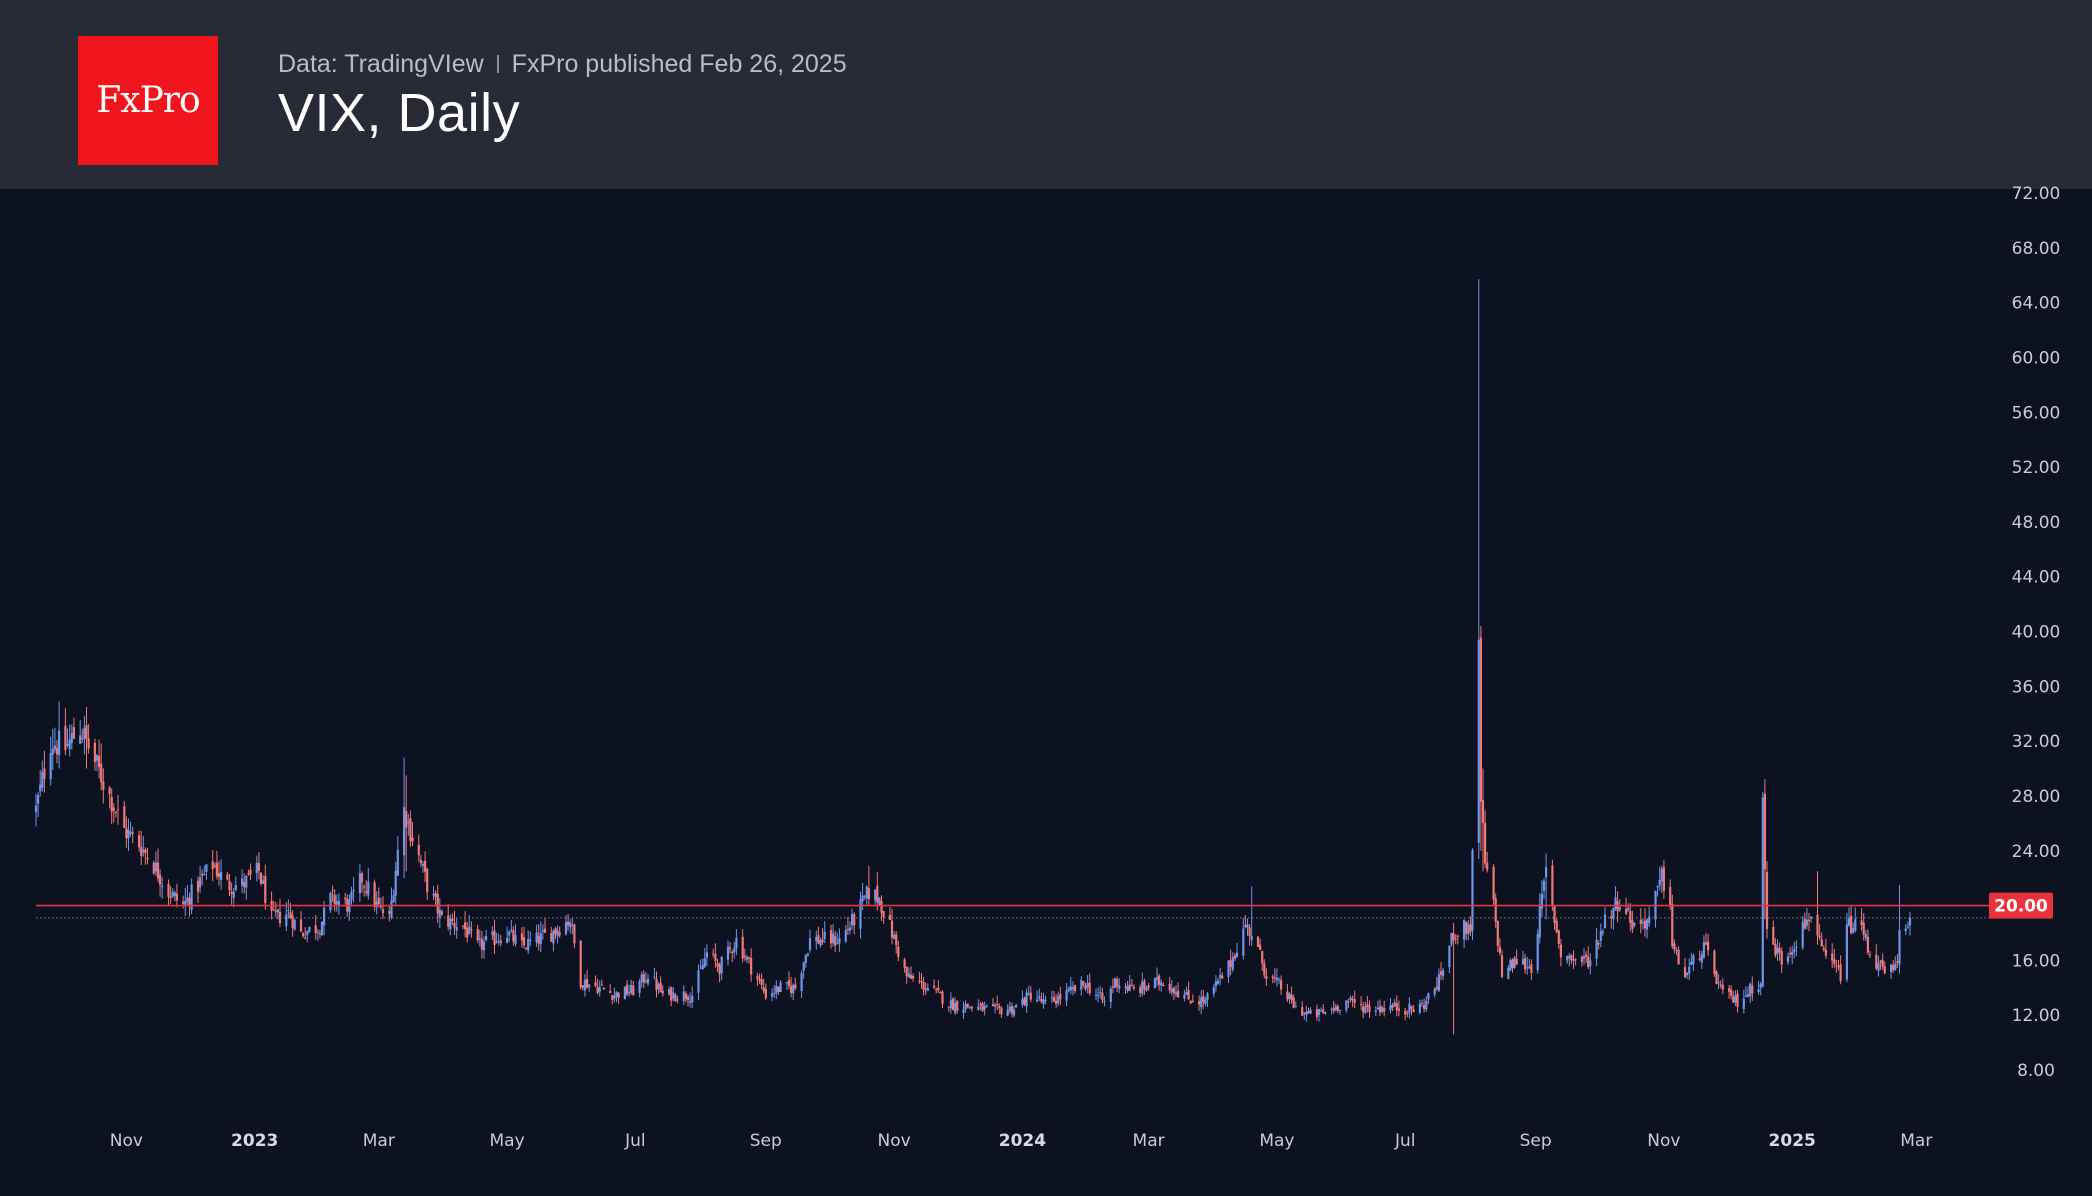 This screenshot has width=2092, height=1196. What do you see at coordinates (2036, 633) in the screenshot?
I see `y-tick-label: 40.00` at bounding box center [2036, 633].